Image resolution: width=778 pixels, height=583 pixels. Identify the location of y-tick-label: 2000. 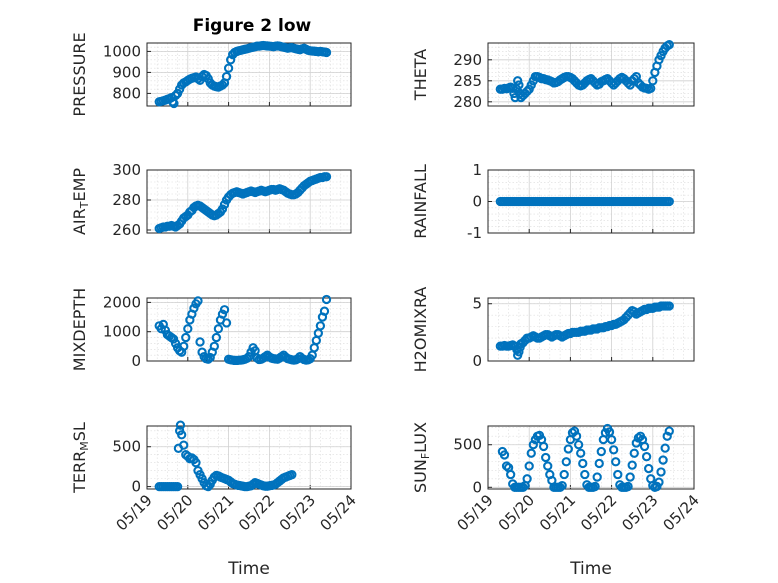
(122, 302).